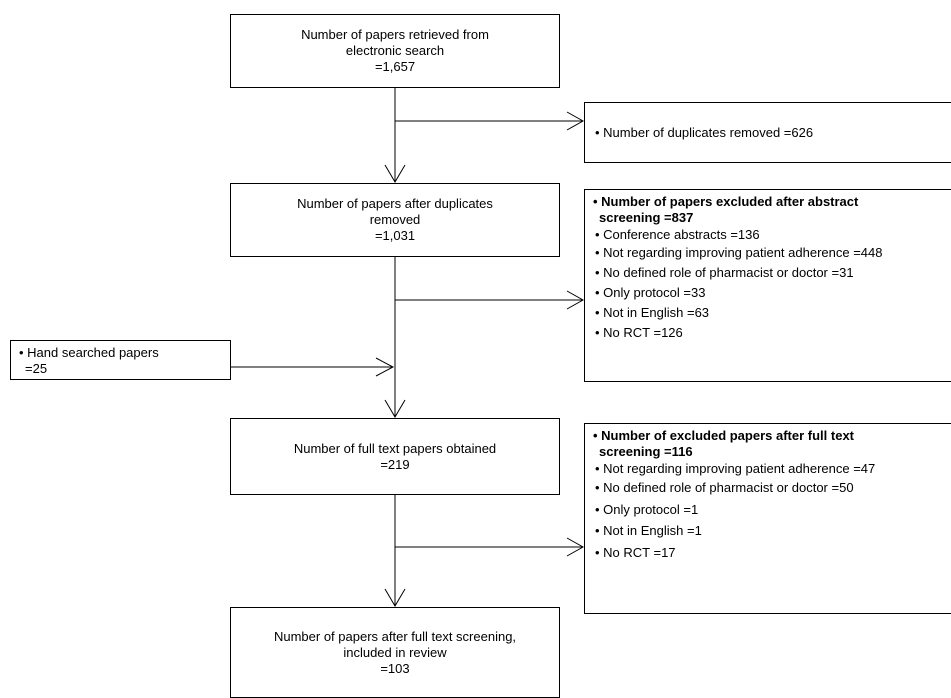  I want to click on hand-searched-line2: =25, so click(36, 368).